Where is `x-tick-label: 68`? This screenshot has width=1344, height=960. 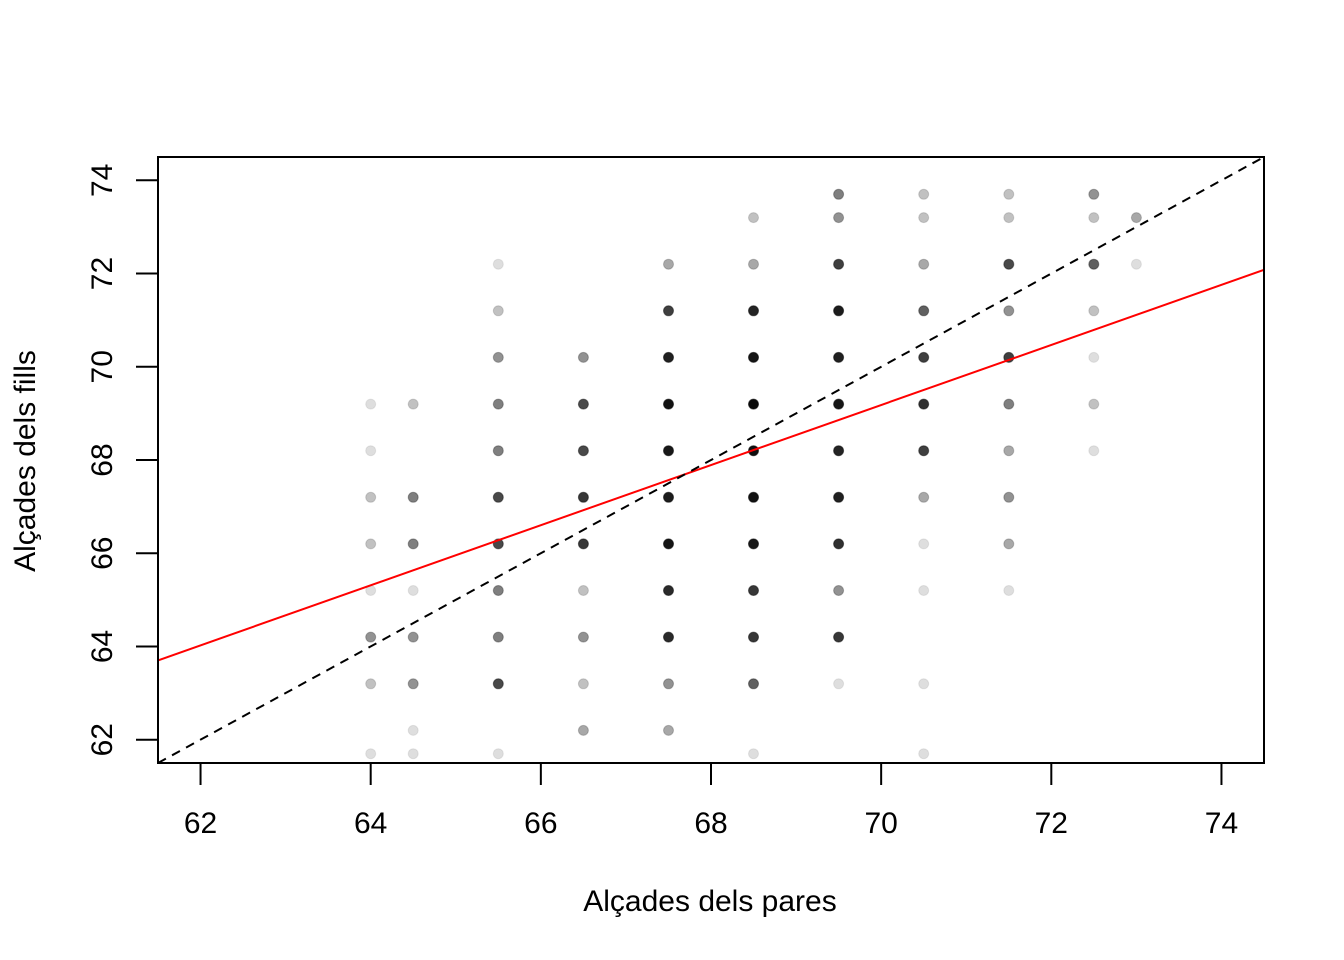
x-tick-label: 68 is located at coordinates (710, 823).